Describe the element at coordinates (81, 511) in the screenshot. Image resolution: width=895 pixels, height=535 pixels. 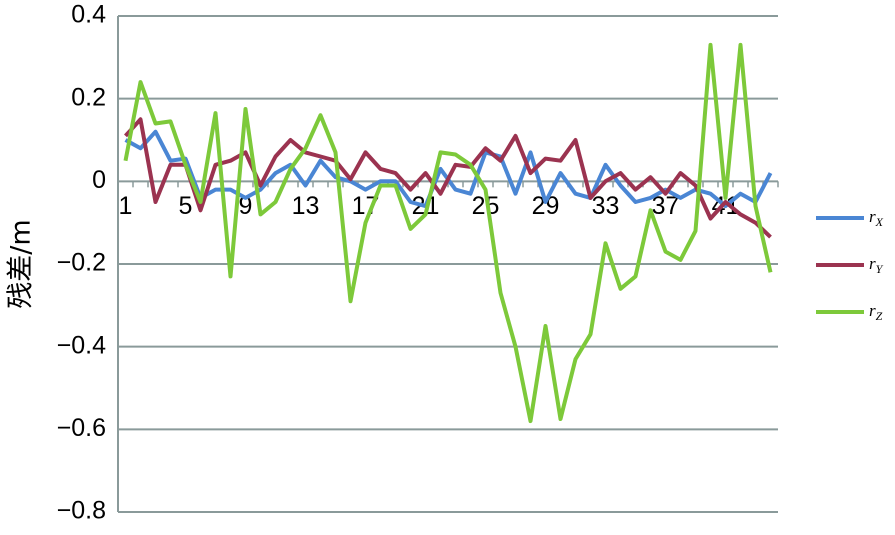
I see `y-tick-label: −0.8` at that location.